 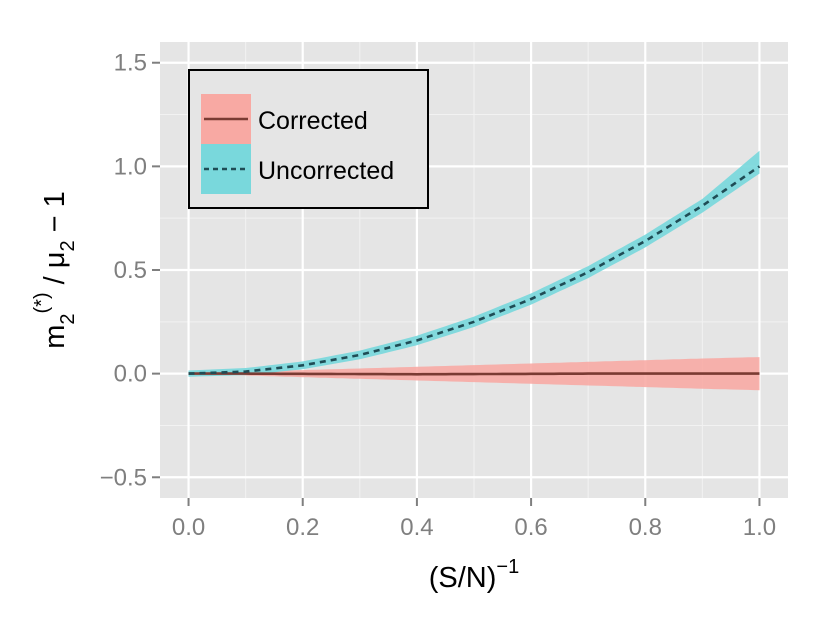 What do you see at coordinates (42, 302) in the screenshot?
I see `y-axis-title-m-sup: (*)` at bounding box center [42, 302].